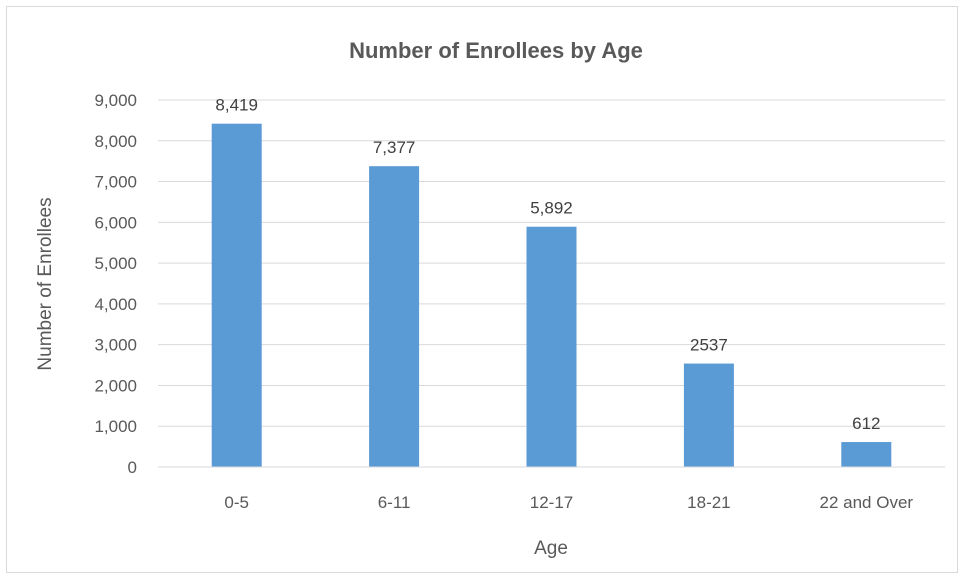 This screenshot has width=964, height=579. What do you see at coordinates (708, 502) in the screenshot?
I see `x-tick-label: 18-21` at bounding box center [708, 502].